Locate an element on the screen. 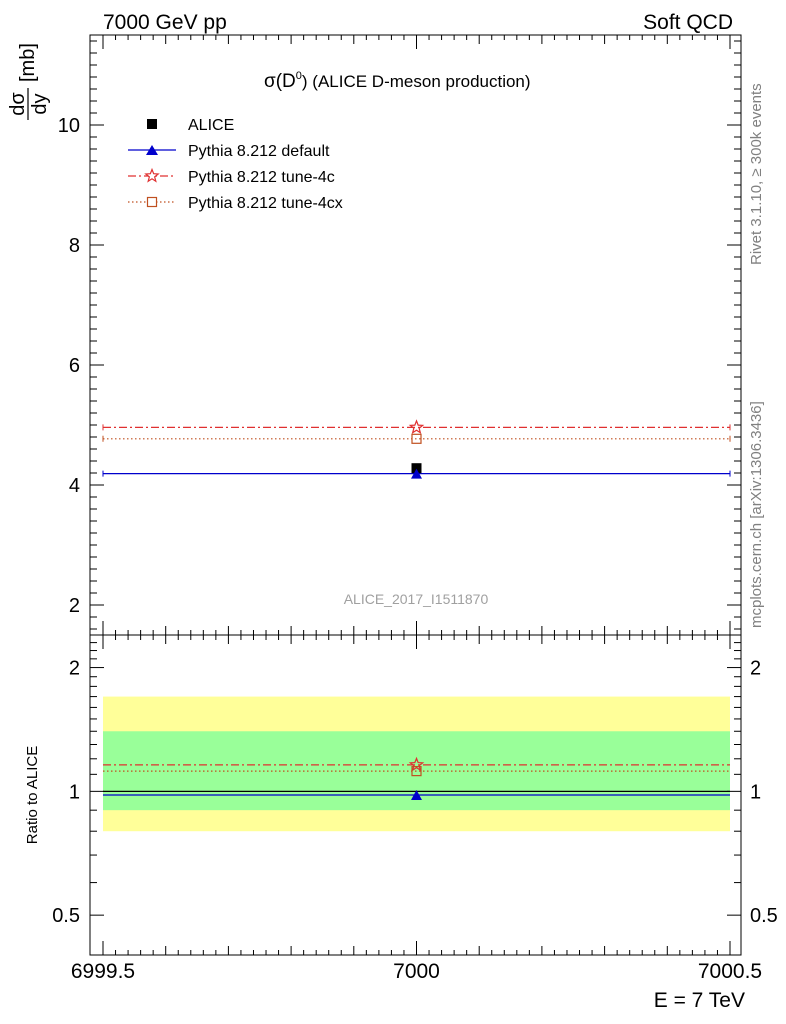 This screenshot has height=1024, width=786. y-tick-label: 4 is located at coordinates (74, 486).